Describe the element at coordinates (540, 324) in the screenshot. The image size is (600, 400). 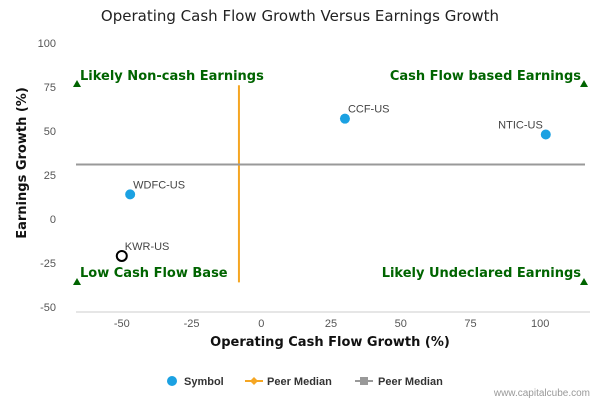
I see `x-tick-label: 100` at that location.